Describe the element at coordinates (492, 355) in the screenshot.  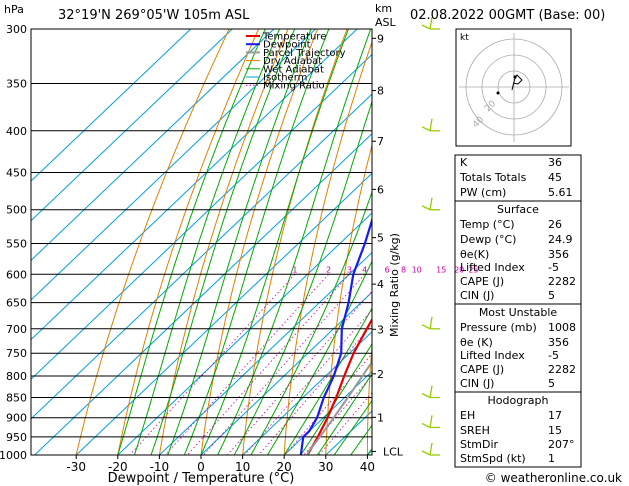
I see `mu-li-label: Lifted Index` at that location.